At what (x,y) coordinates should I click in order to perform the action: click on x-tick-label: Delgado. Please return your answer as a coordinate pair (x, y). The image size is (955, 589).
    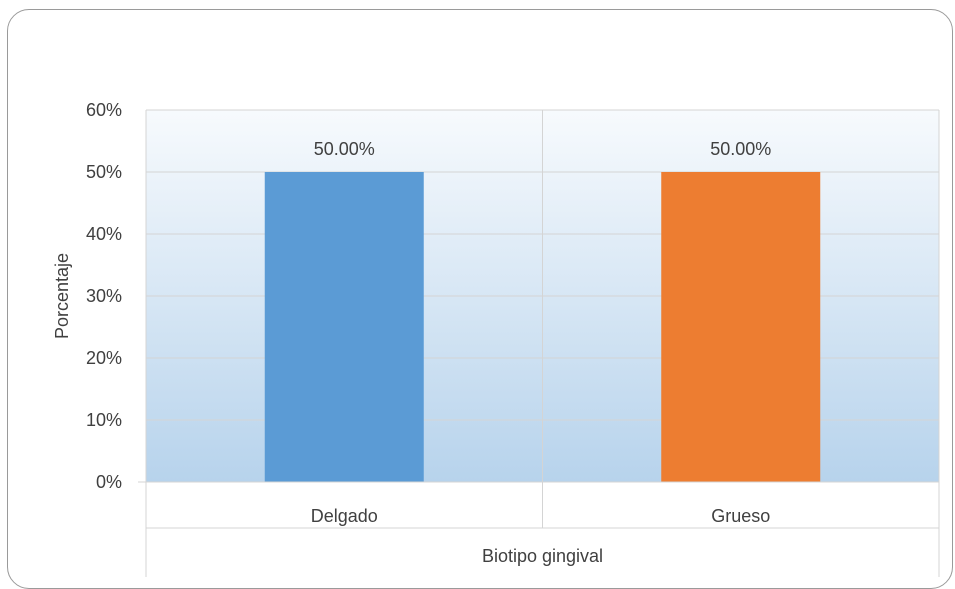
    Looking at the image, I should click on (344, 516).